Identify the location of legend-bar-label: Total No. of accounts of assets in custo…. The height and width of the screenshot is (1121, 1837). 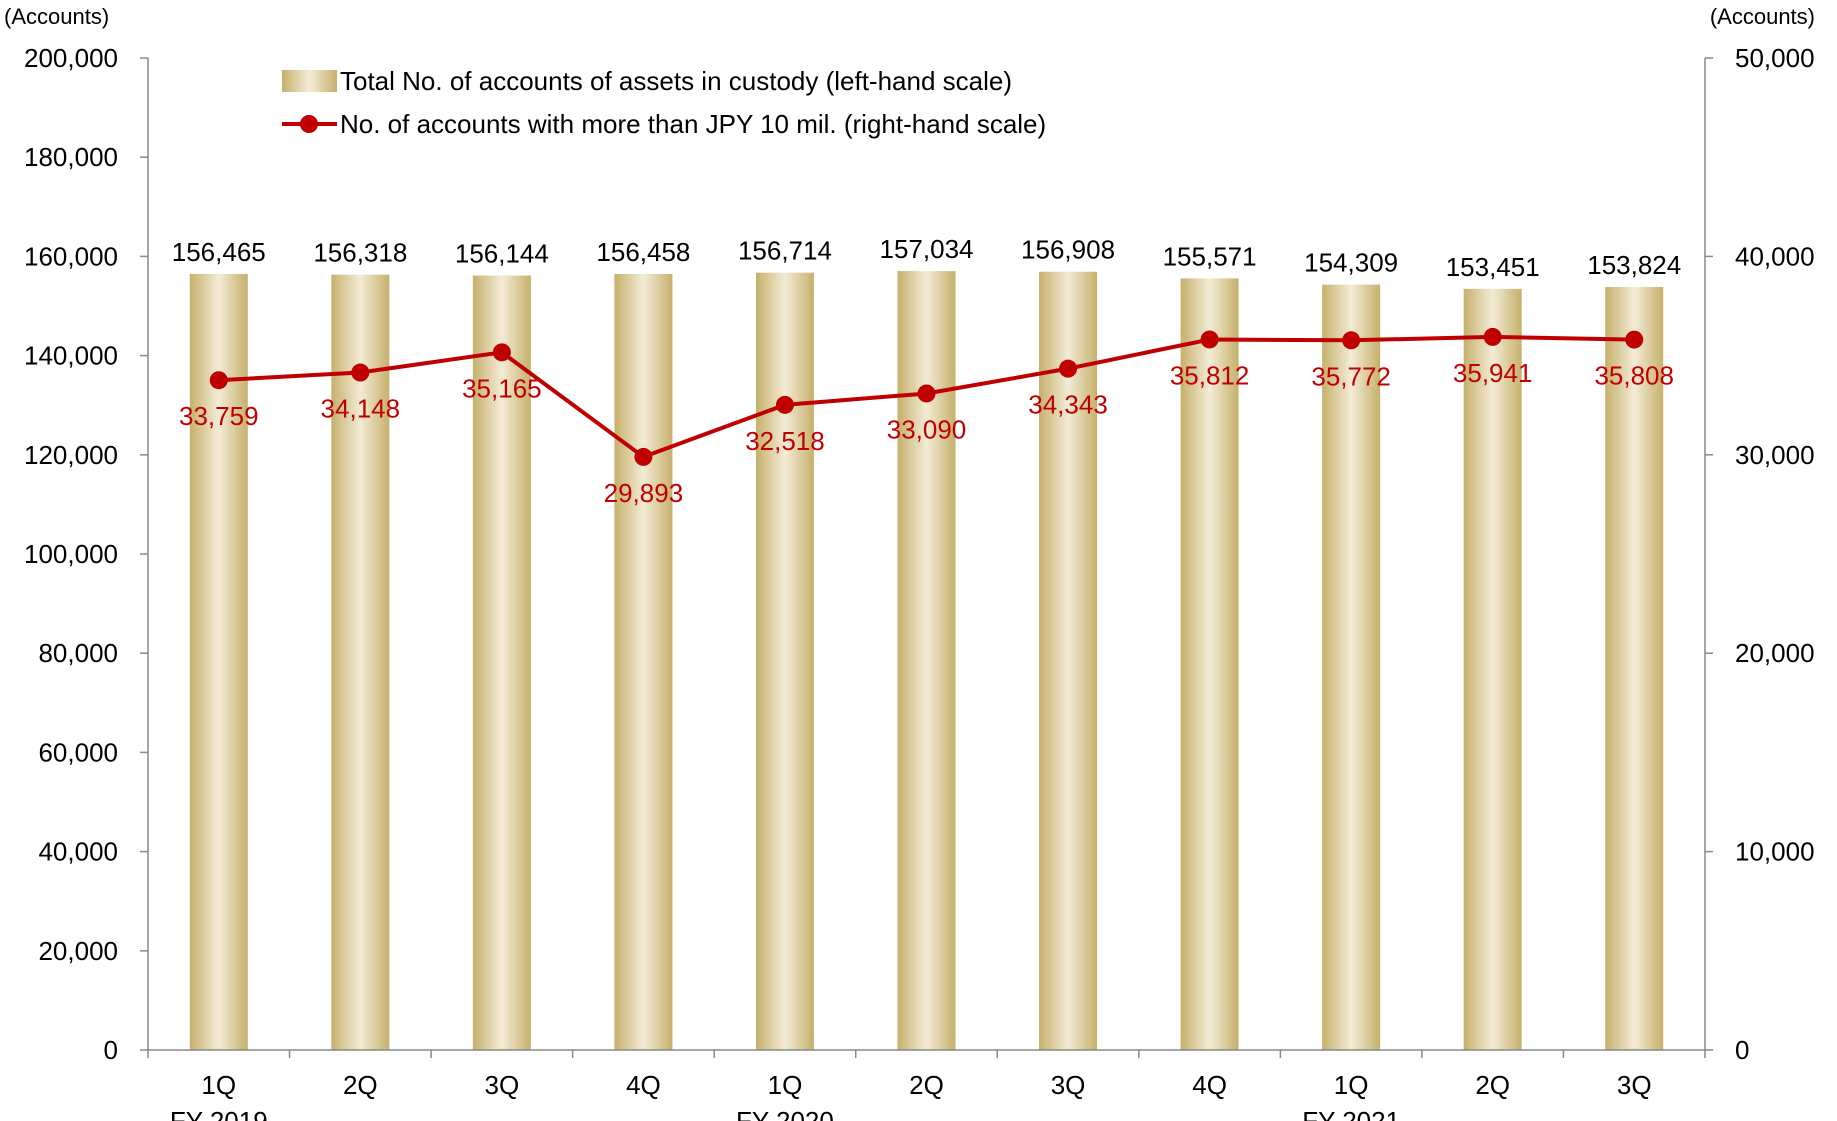
(676, 81).